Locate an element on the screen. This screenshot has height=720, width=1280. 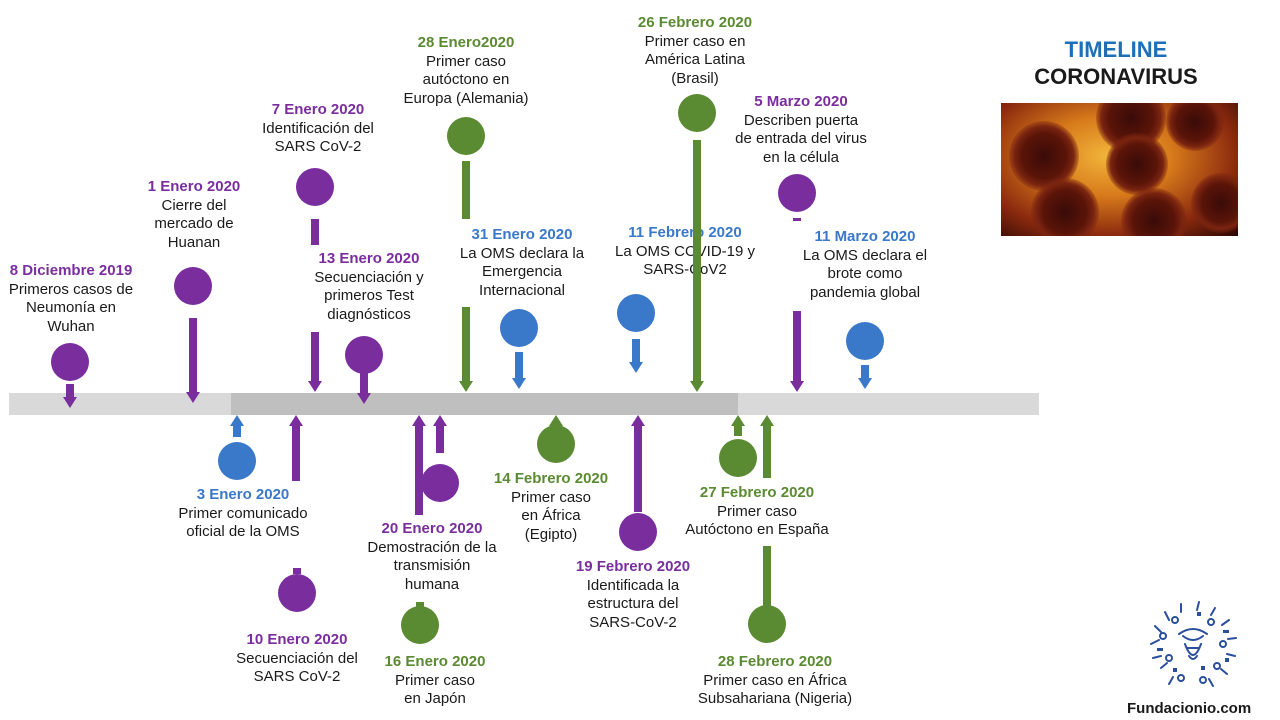
event-date: 5 Marzo 2020 is located at coordinates (801, 101).